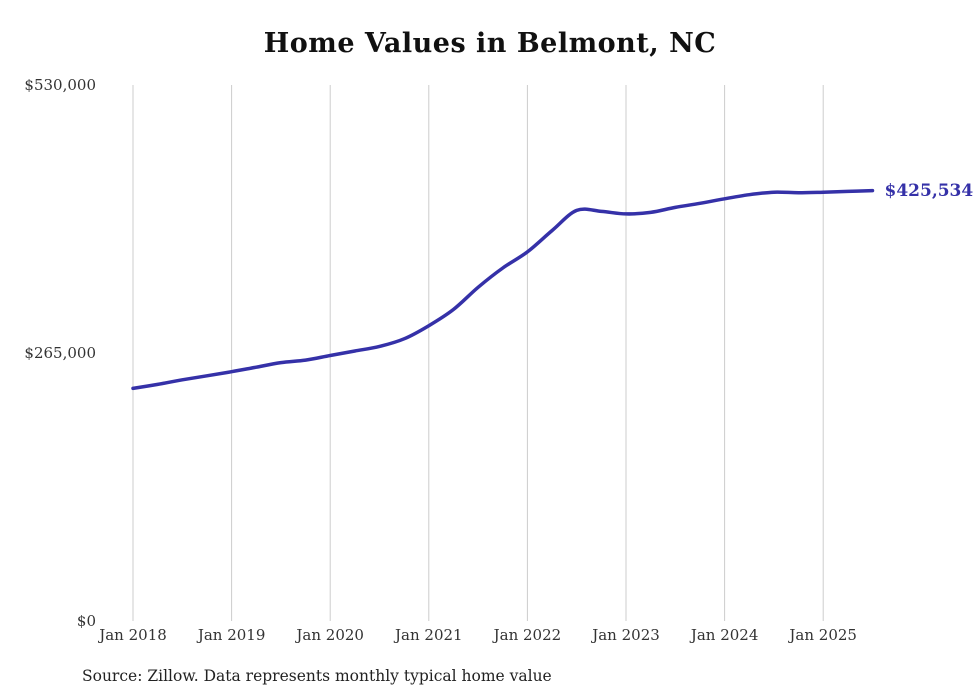 This screenshot has width=980, height=699. I want to click on chart-title: Home Values in Belmont, NC, so click(490, 43).